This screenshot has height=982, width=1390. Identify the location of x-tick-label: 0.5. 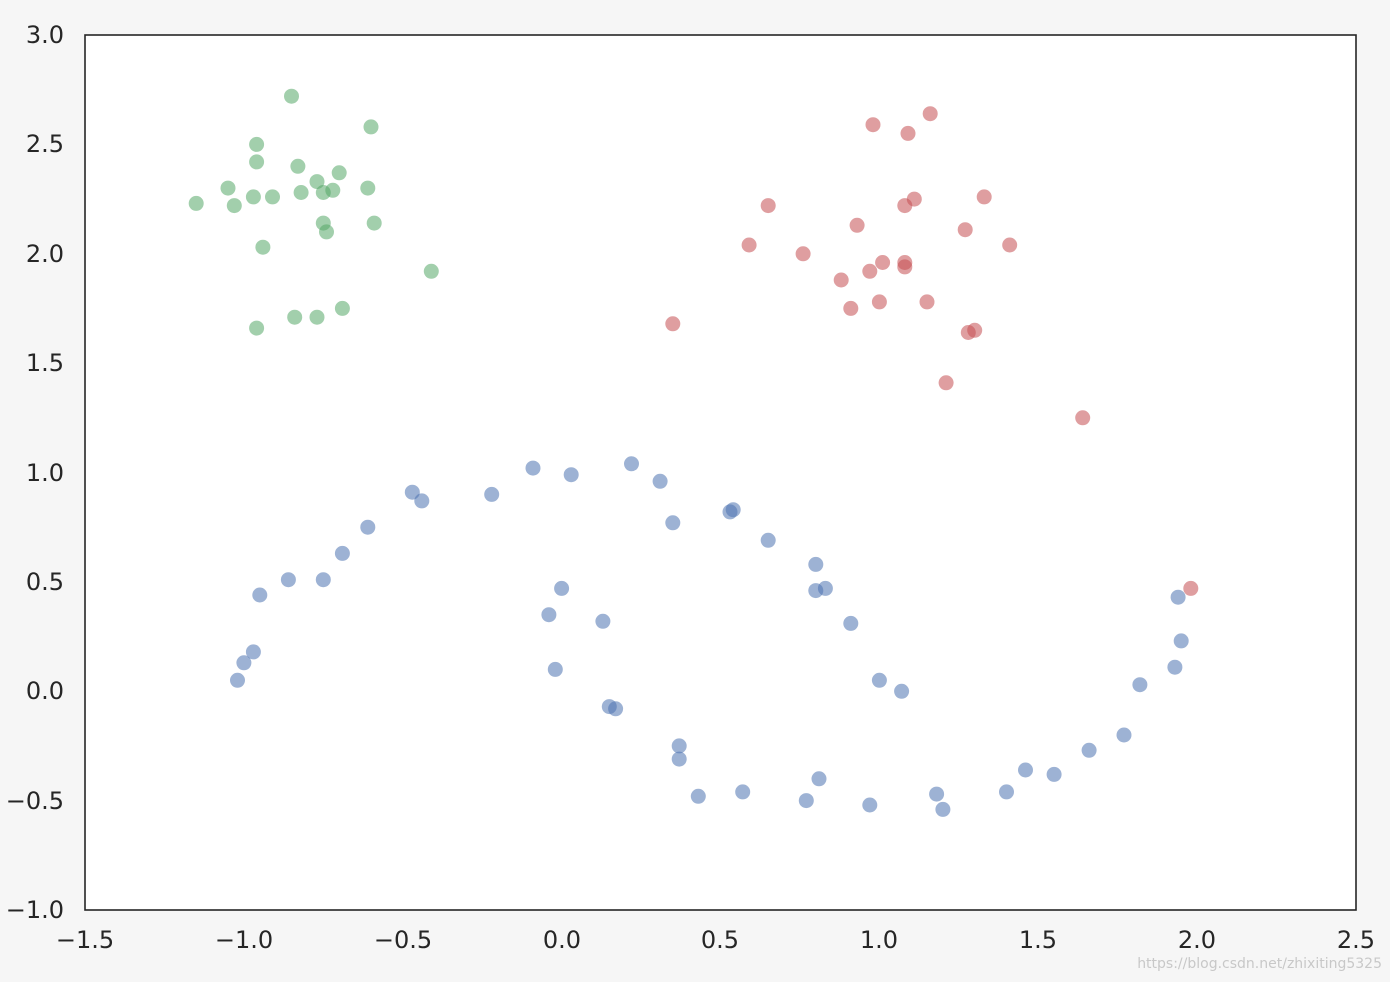
(720, 940).